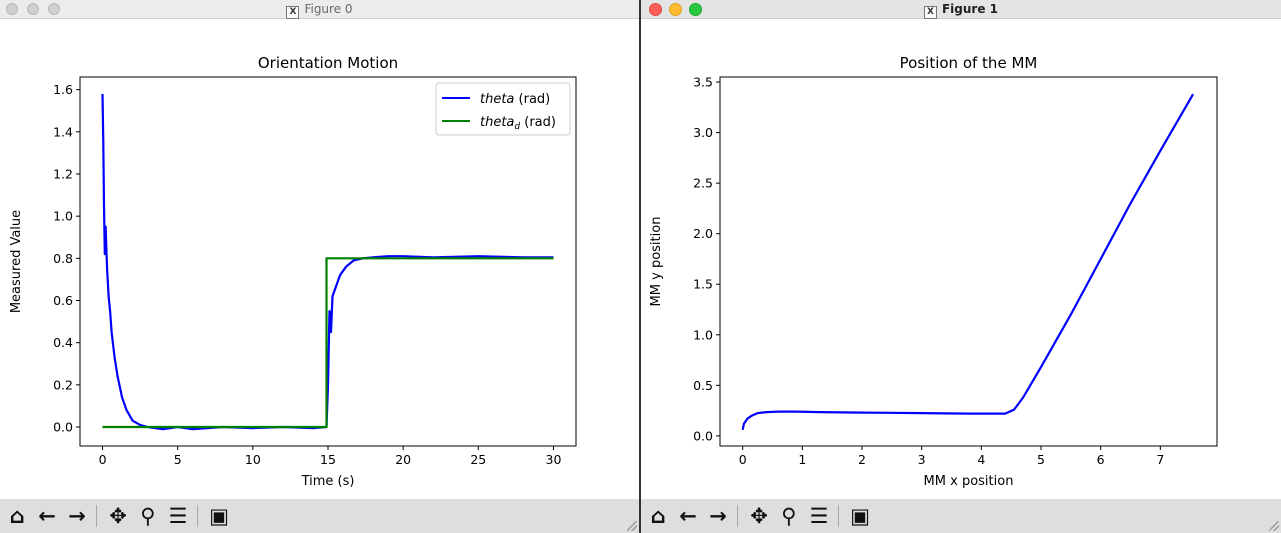 The height and width of the screenshot is (533, 1281). I want to click on x-tick-label: 1, so click(802, 459).